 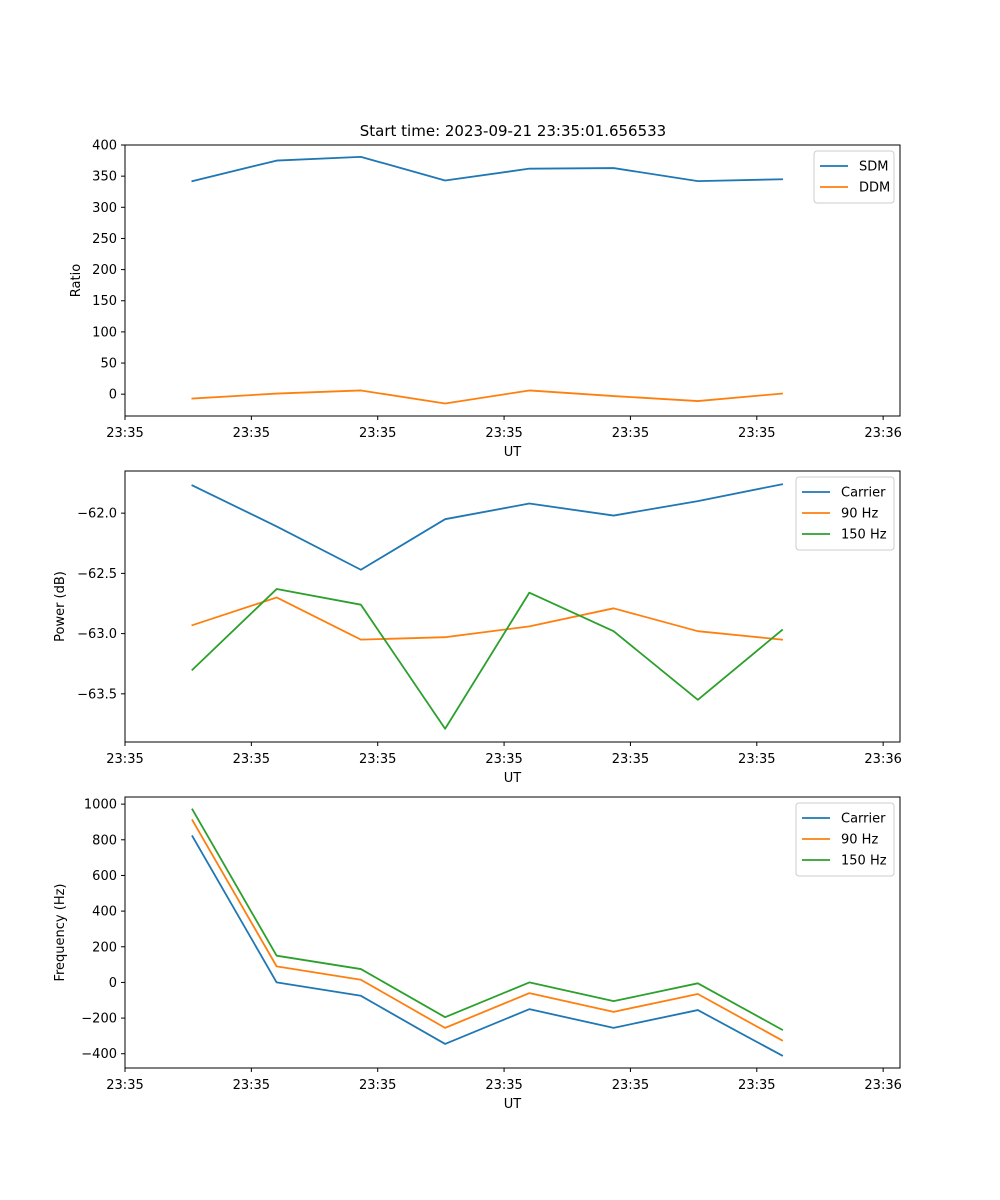 I want to click on panel-3-ytick-label: 0, so click(x=113, y=983).